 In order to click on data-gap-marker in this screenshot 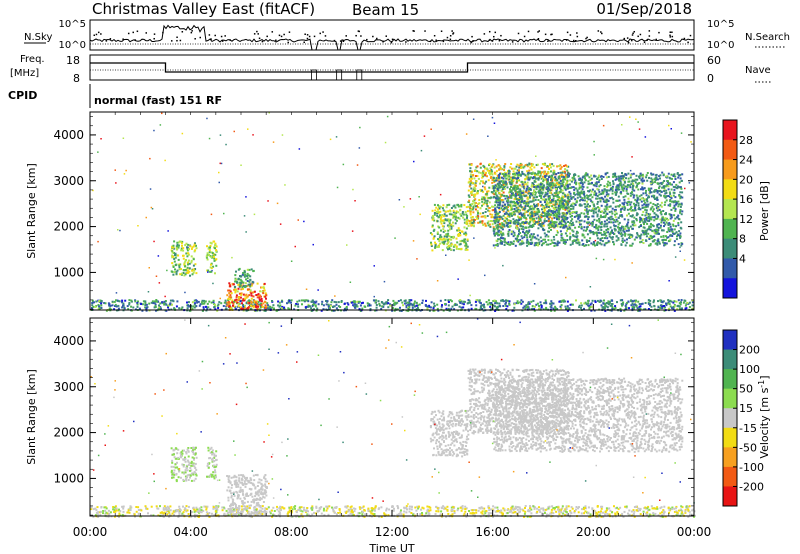, I will do `click(359, 75)`.